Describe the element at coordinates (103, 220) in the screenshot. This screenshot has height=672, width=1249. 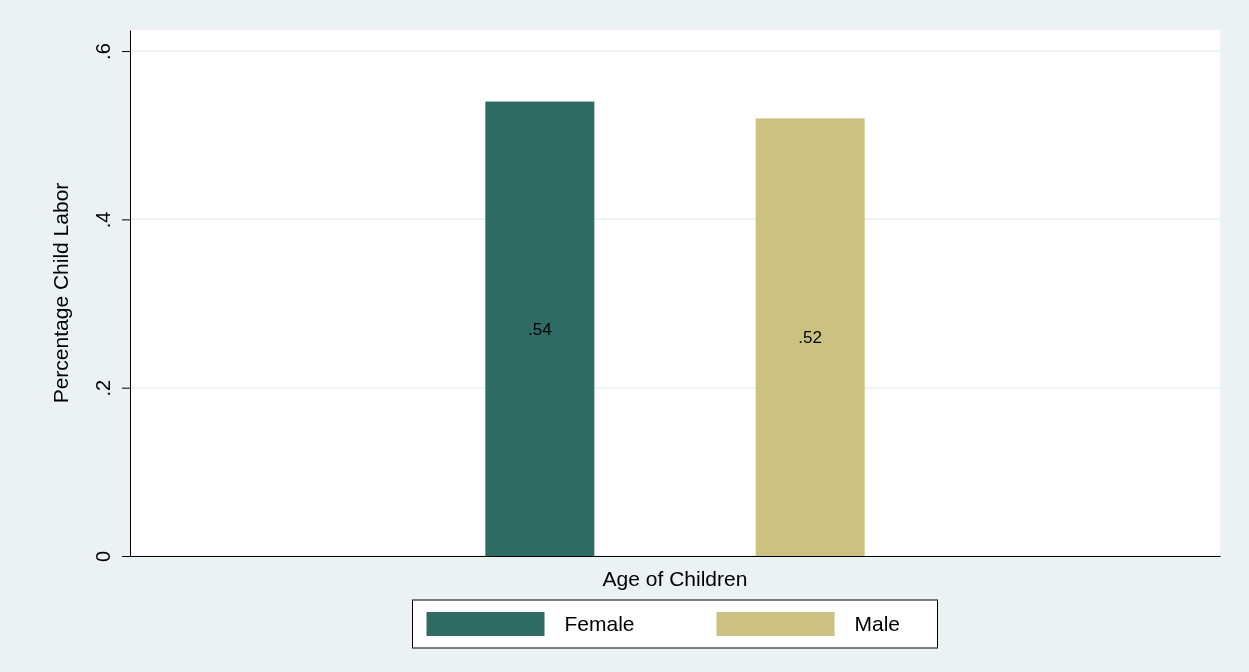
I see `y-tick-label: .4` at that location.